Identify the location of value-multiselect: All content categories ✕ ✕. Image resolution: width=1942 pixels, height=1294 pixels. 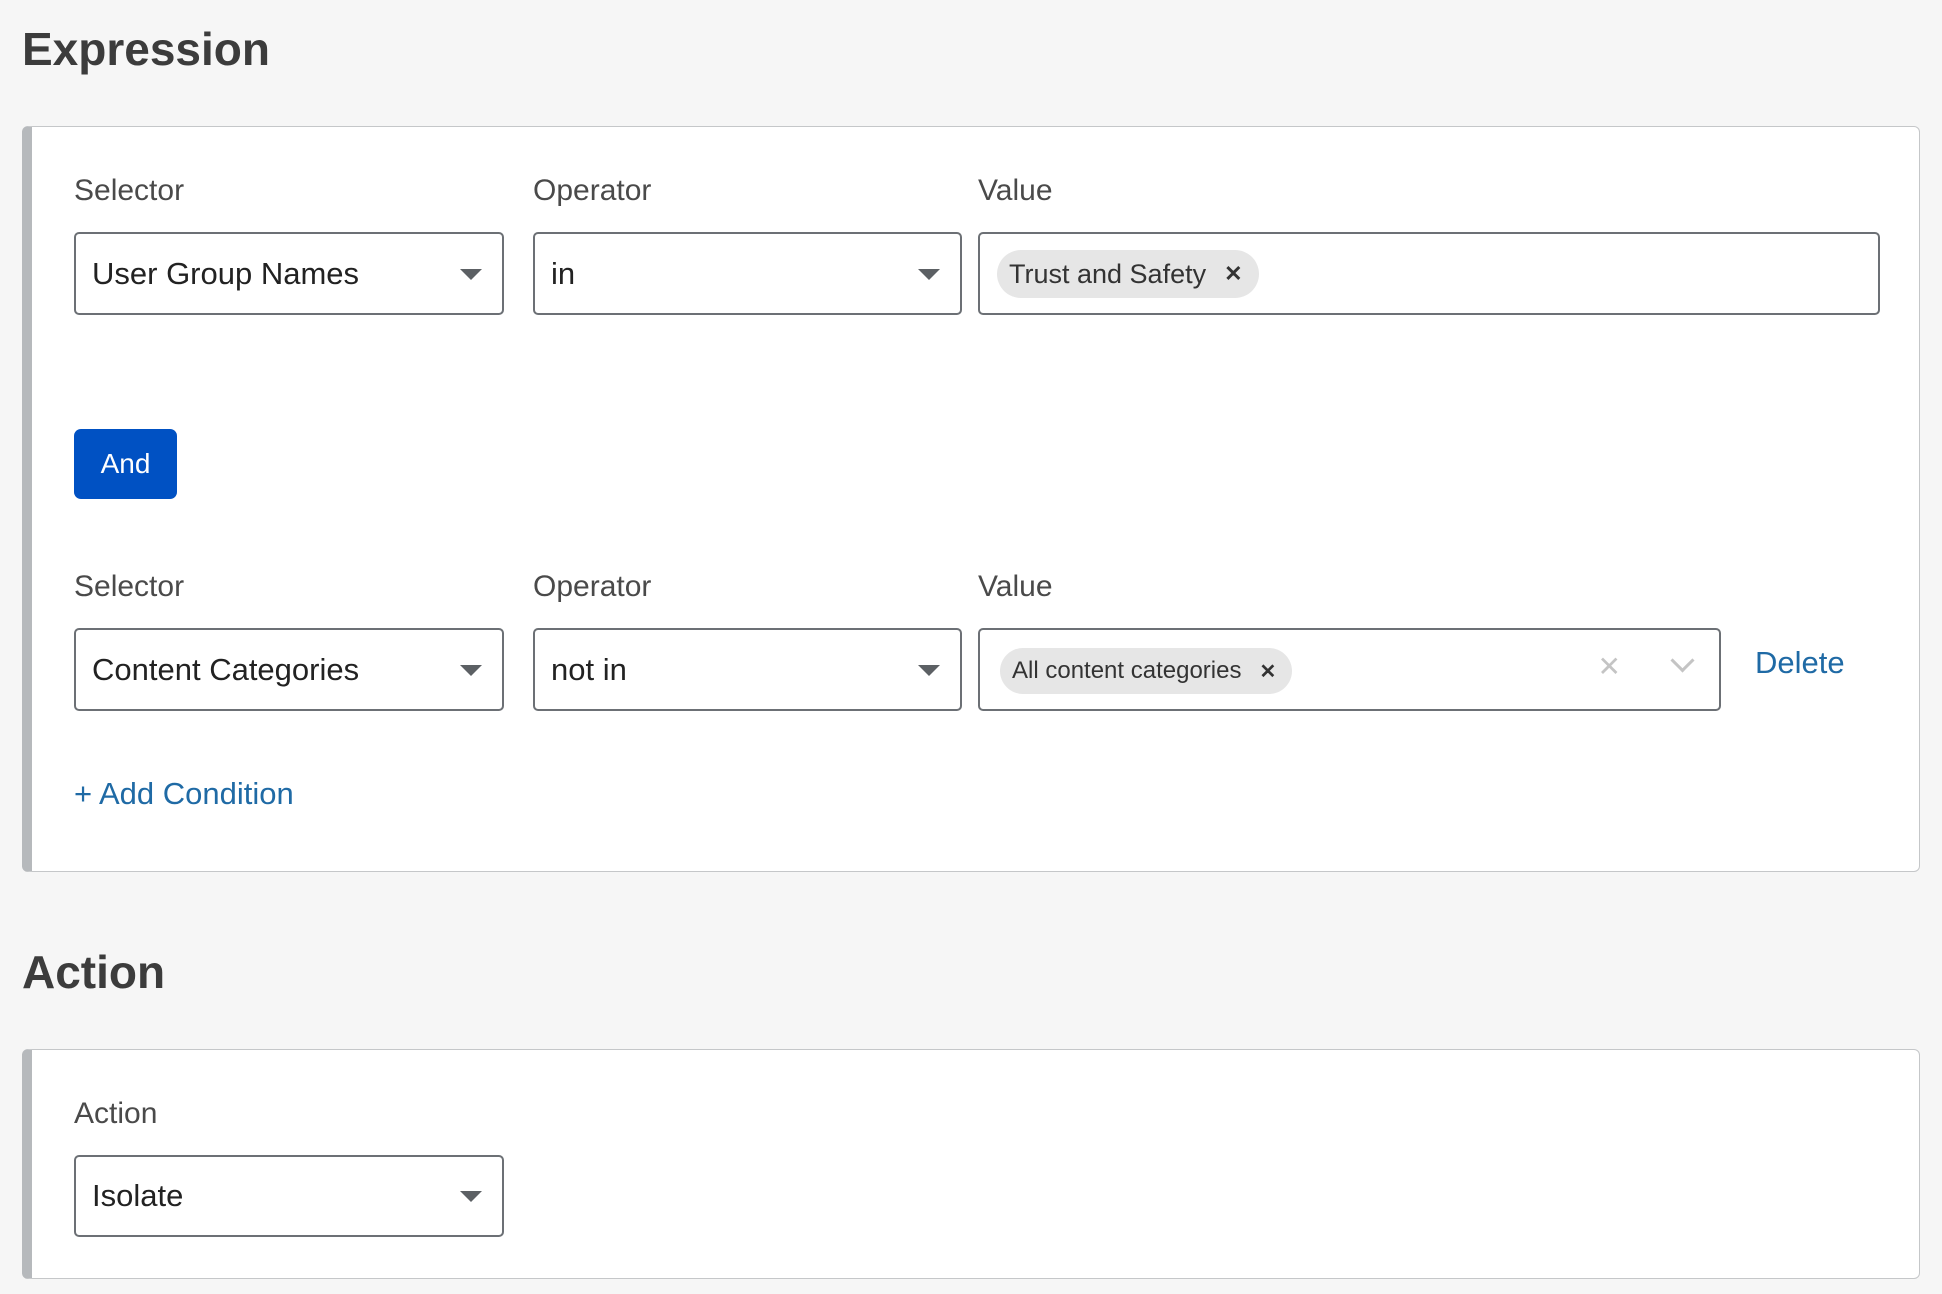
(1349, 669).